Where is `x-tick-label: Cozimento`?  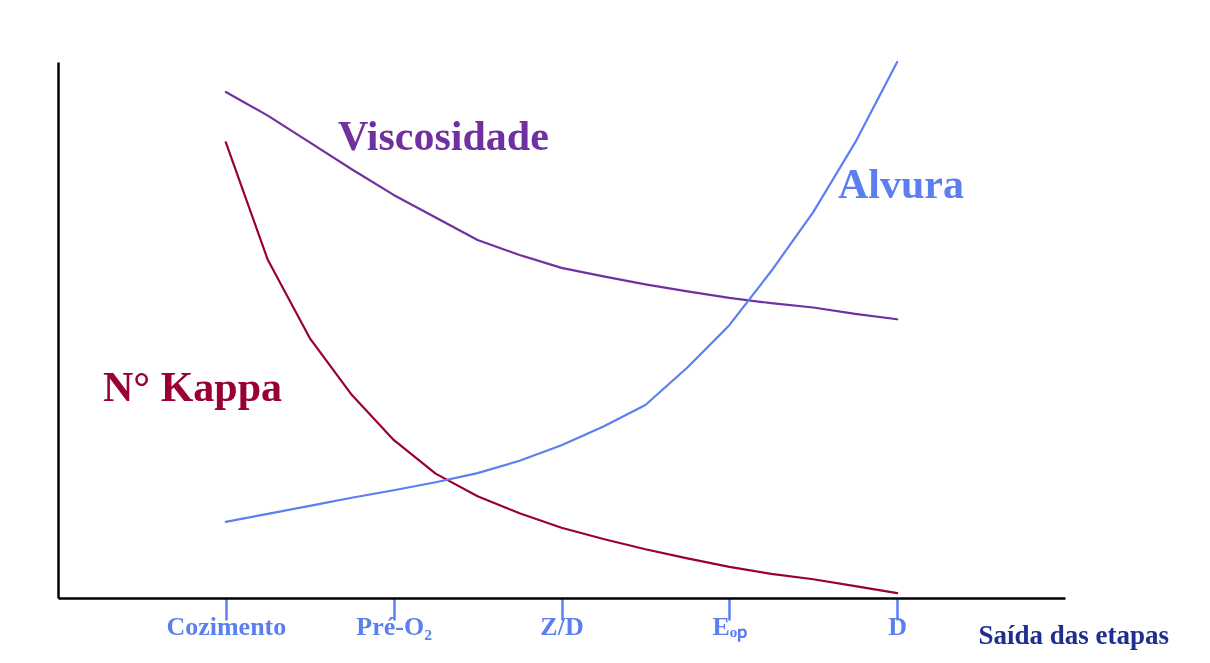 x-tick-label: Cozimento is located at coordinates (226, 626).